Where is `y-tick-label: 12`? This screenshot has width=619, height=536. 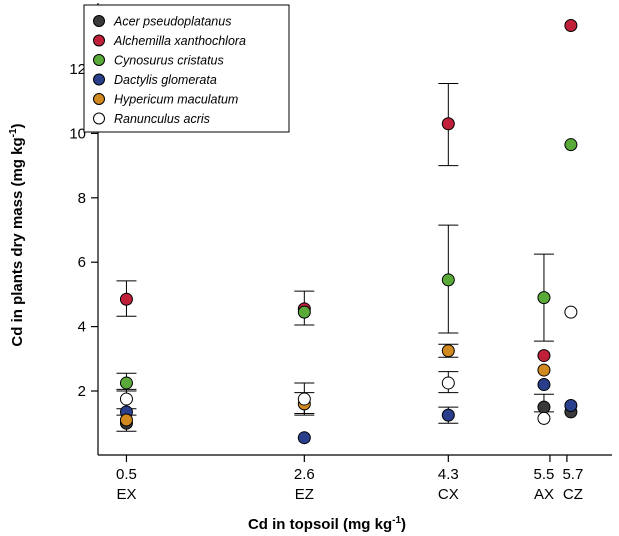 y-tick-label: 12 is located at coordinates (77, 69).